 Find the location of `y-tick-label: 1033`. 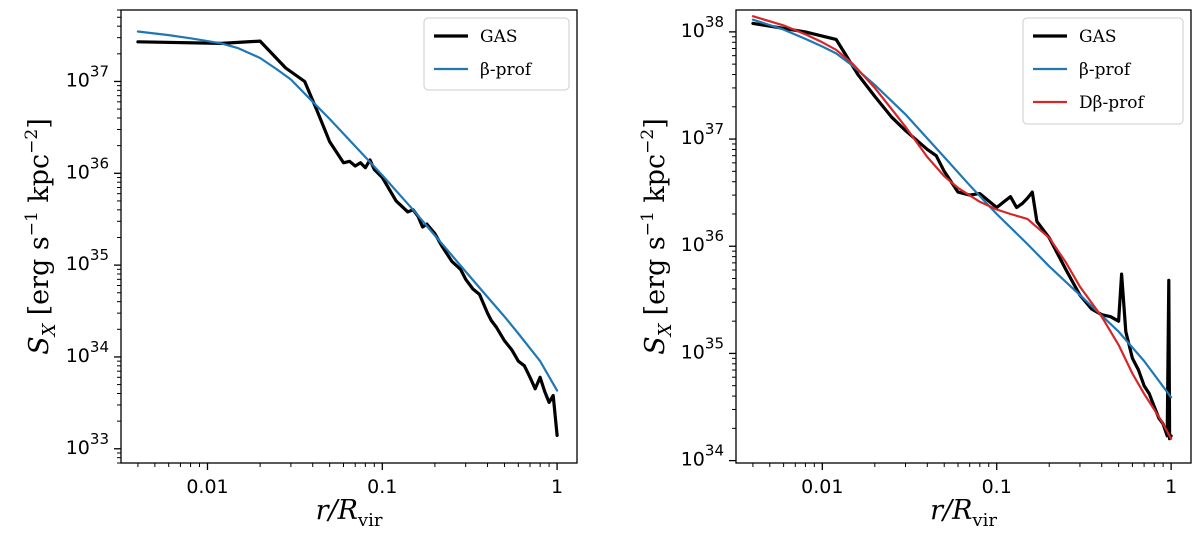

y-tick-label: 1033 is located at coordinates (87, 444).